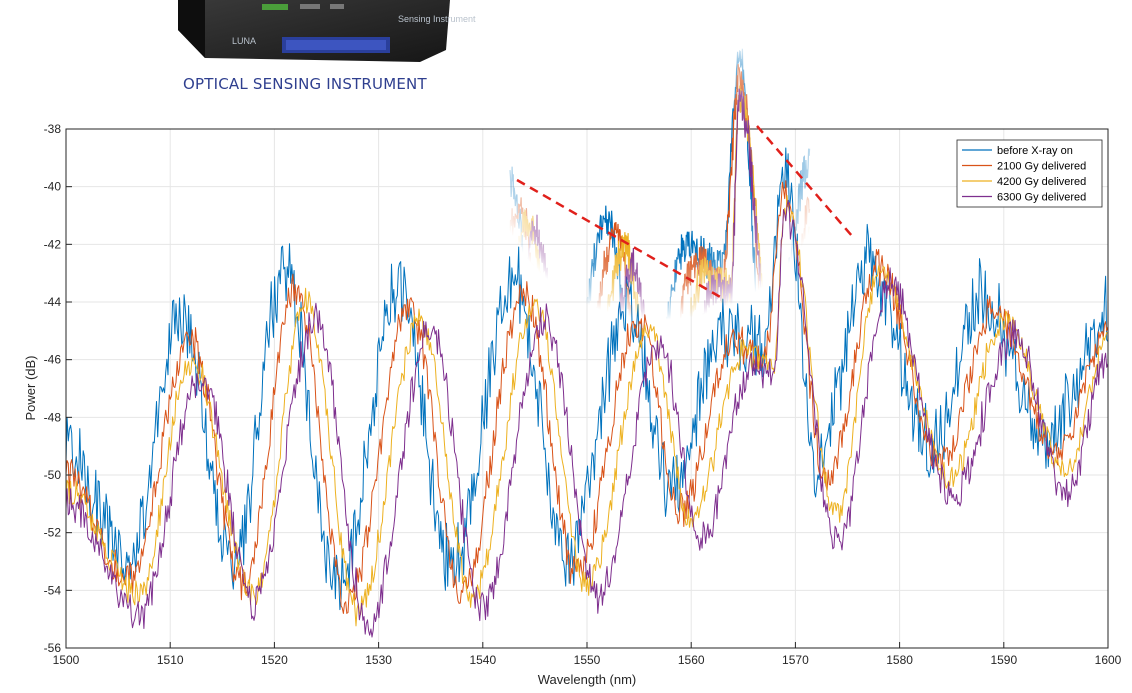 Image resolution: width=1132 pixels, height=693 pixels. Describe the element at coordinates (53, 417) in the screenshot. I see `y-tick-label: -48` at that location.